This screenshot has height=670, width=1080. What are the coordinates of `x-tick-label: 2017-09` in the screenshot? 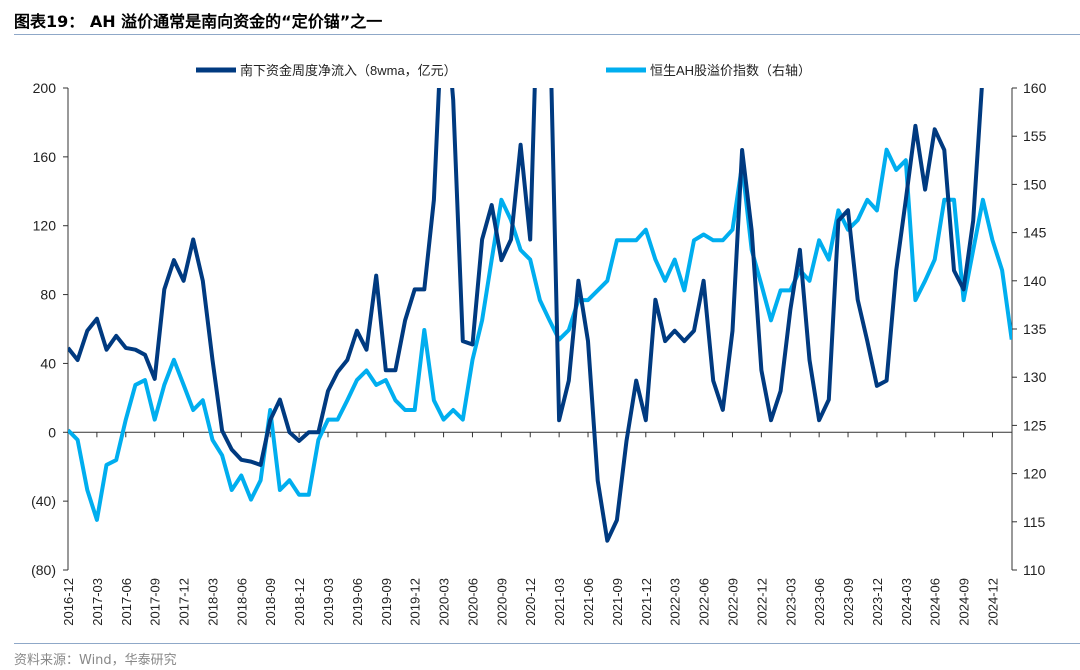 It's located at (155, 602).